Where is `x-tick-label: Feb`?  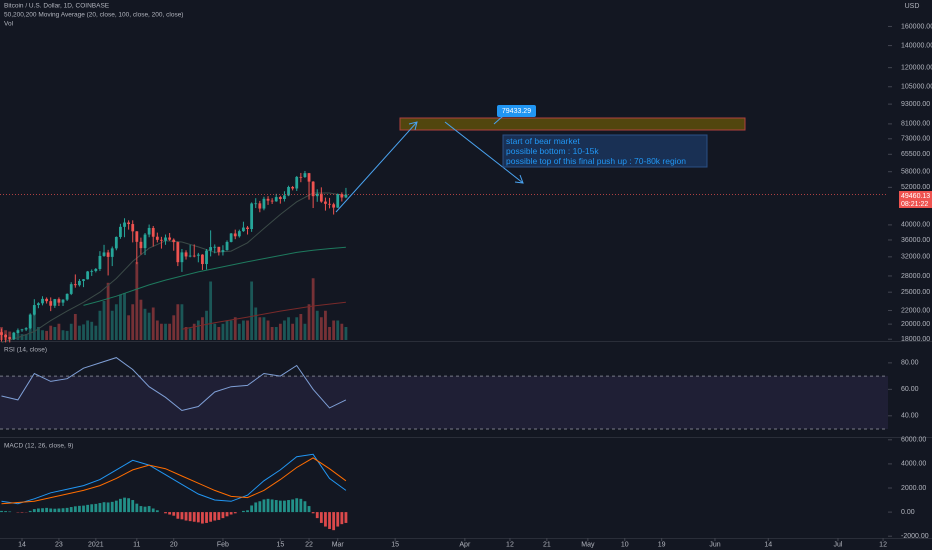
x-tick-label: Feb is located at coordinates (223, 544).